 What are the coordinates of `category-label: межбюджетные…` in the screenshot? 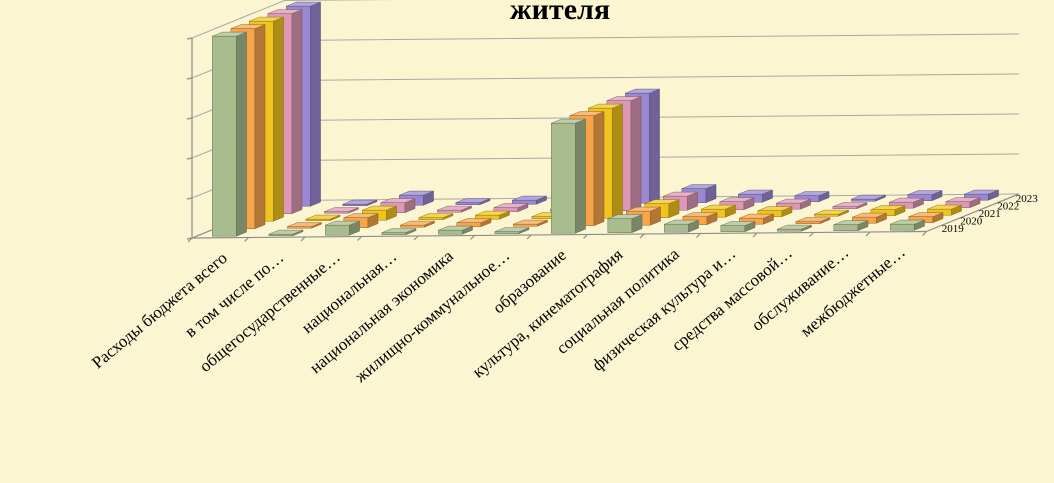 It's located at (853, 291).